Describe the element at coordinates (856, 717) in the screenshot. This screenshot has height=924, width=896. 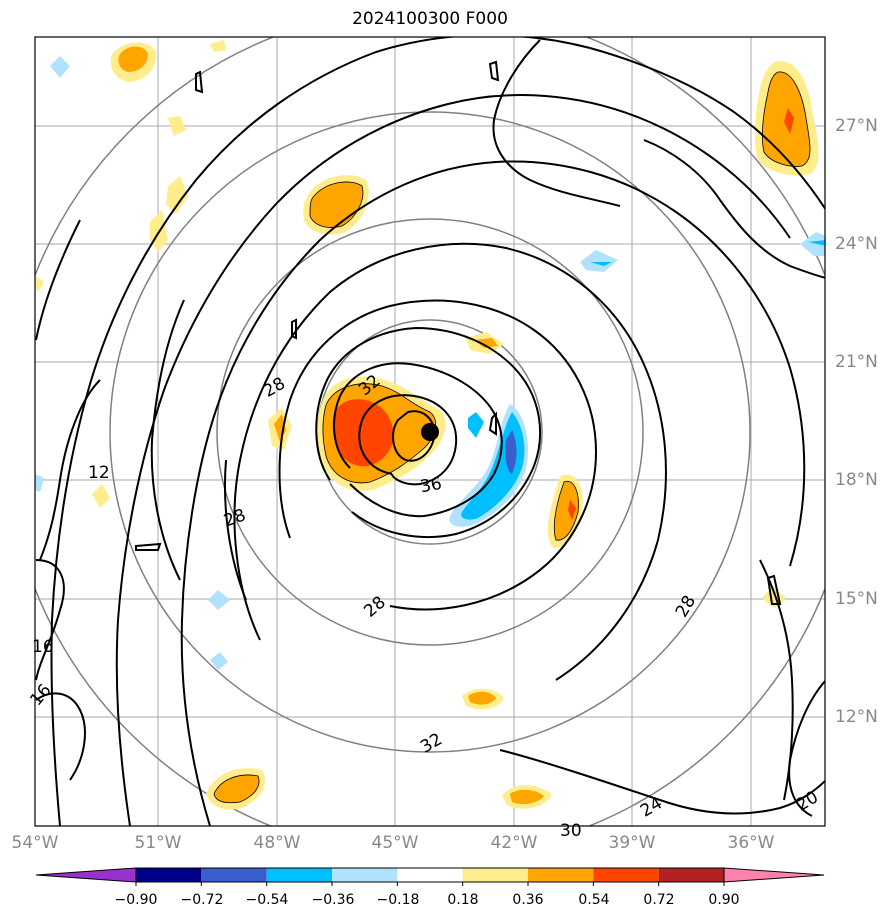
I see `lat-label: 12°N` at that location.